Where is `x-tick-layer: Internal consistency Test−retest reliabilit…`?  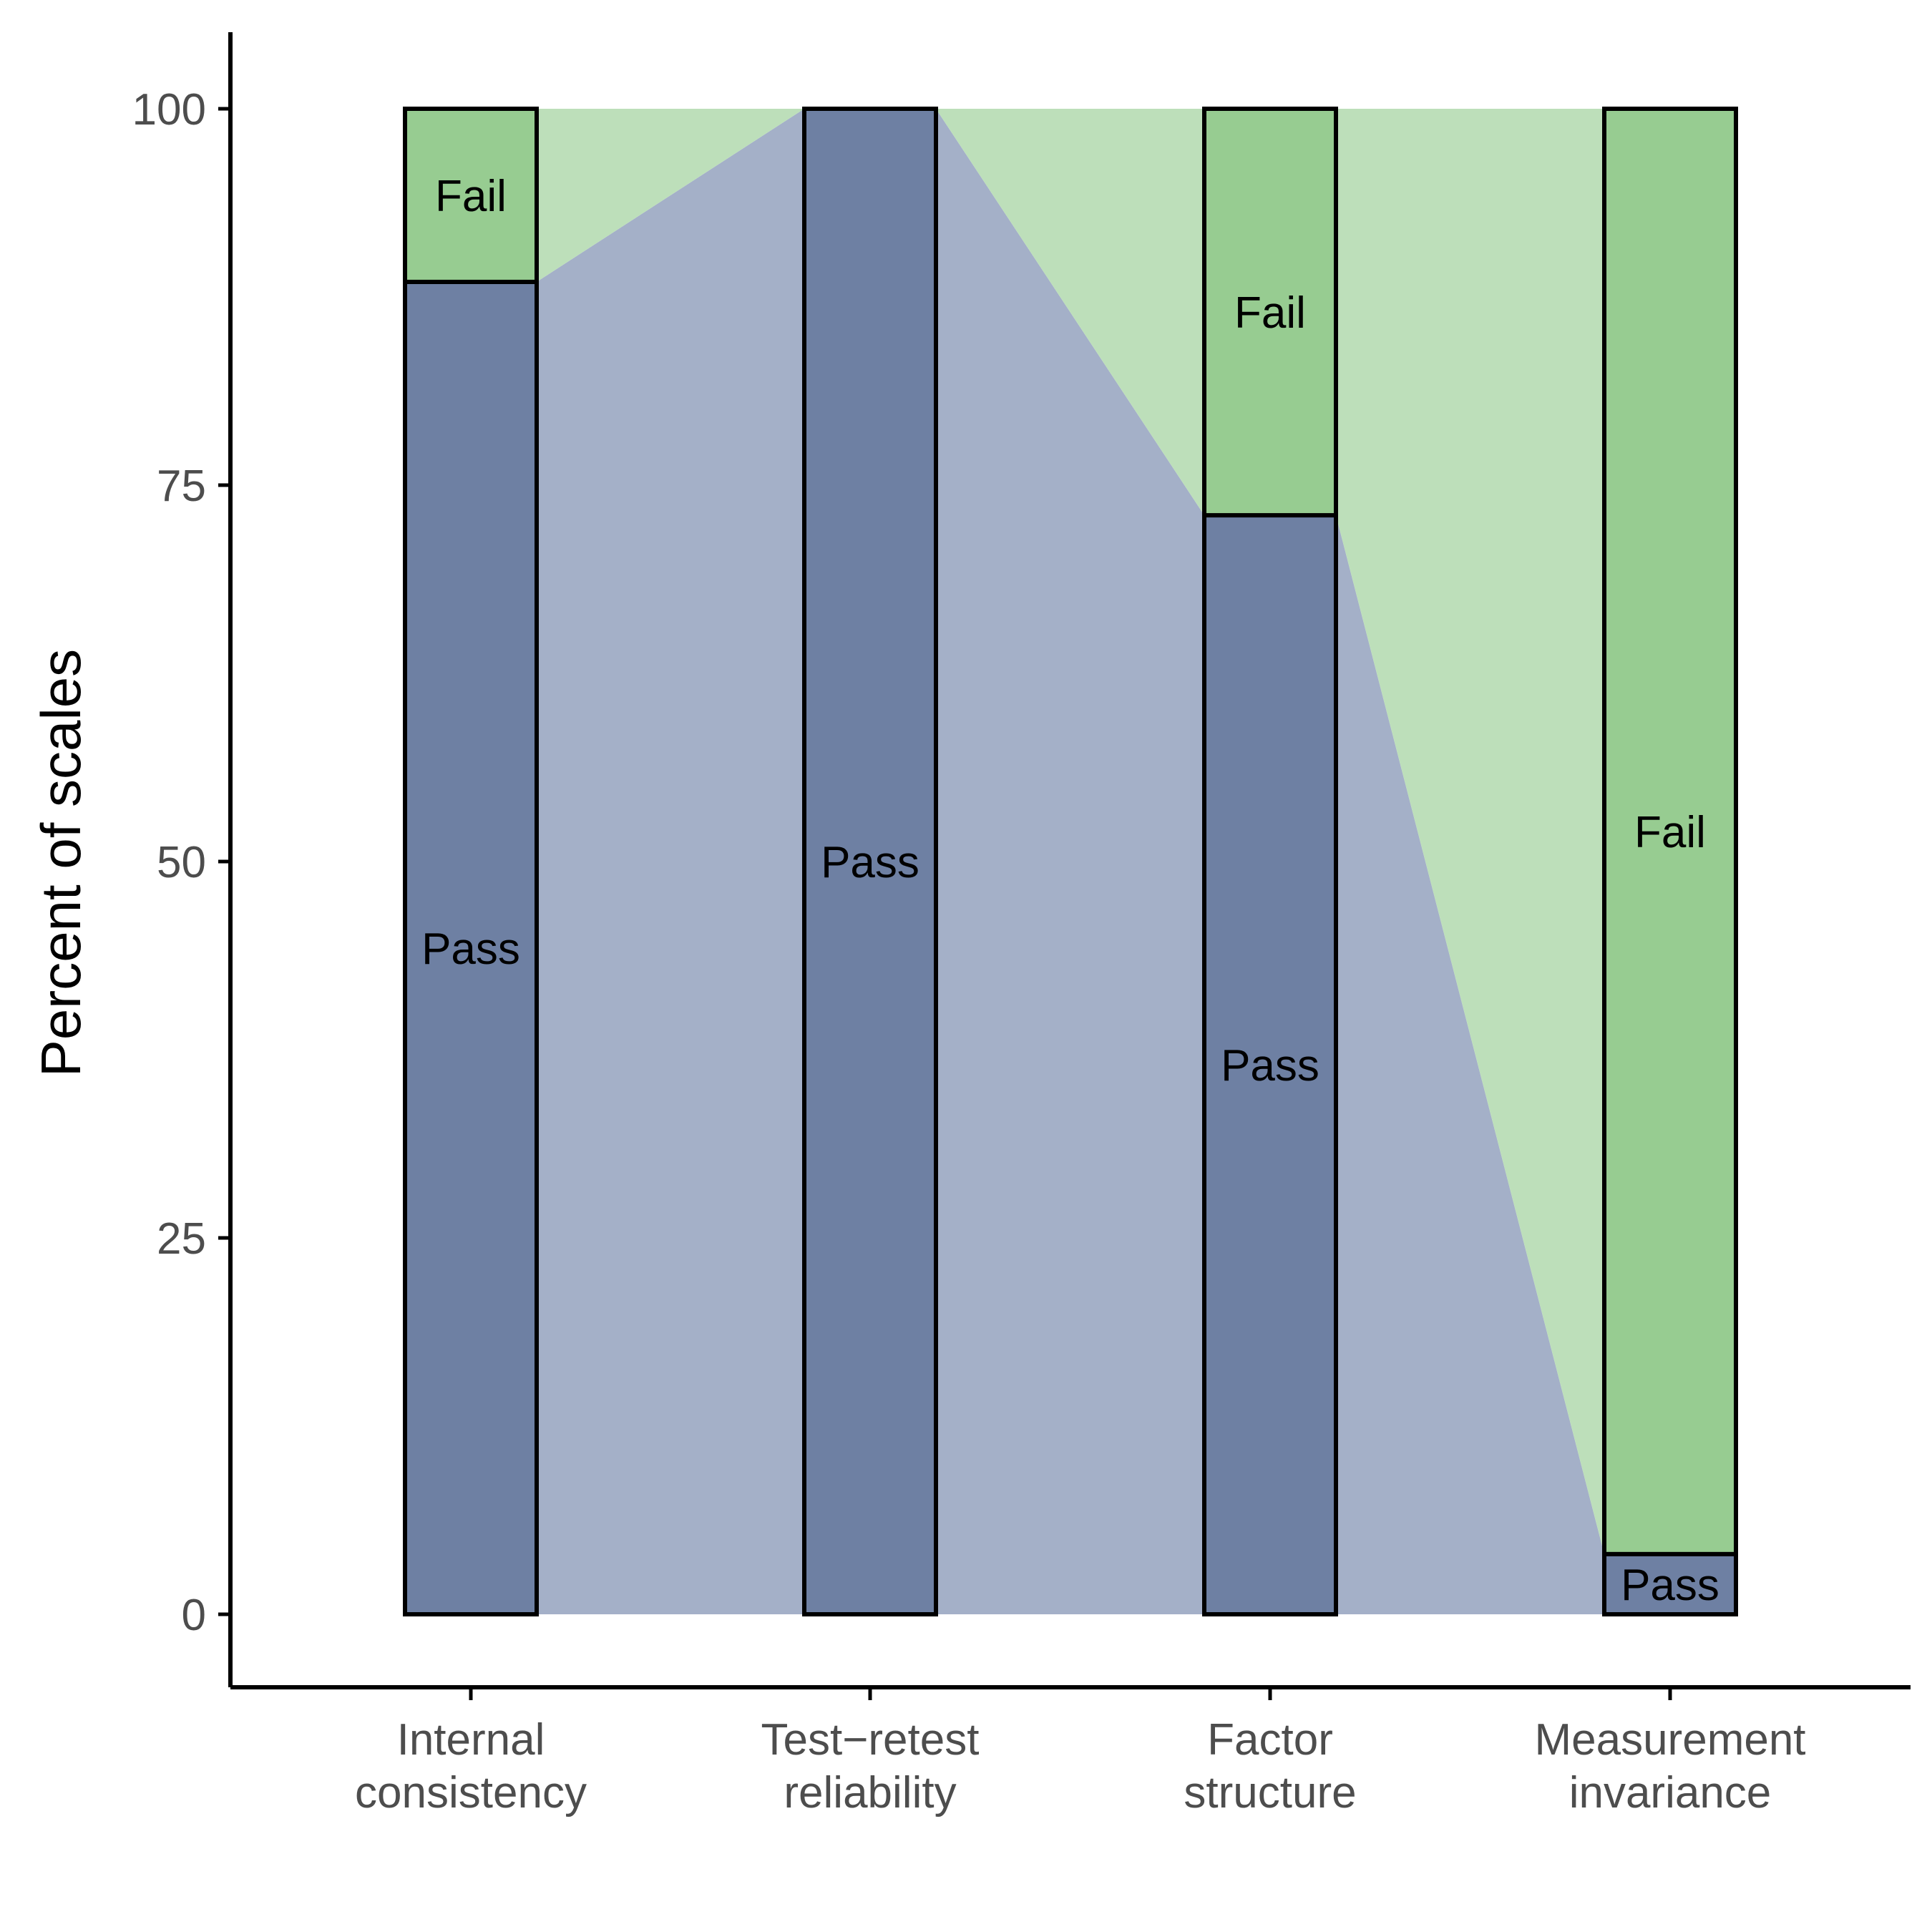
x-tick-layer: Internal consistency Test−retest reliabilit… is located at coordinates (1080, 1752).